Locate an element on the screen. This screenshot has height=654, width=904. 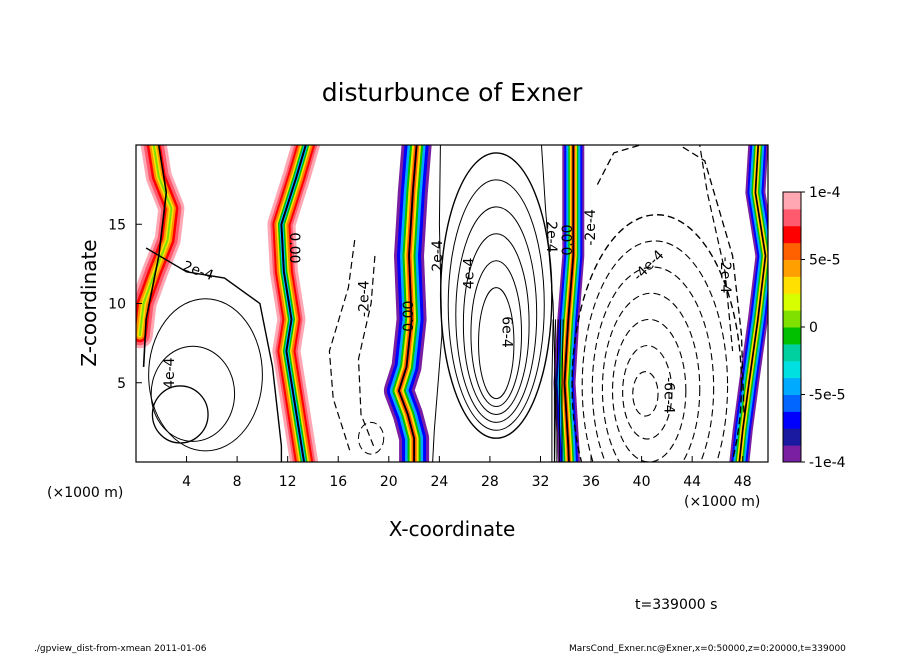
x-unit-left: (×1000 m) is located at coordinates (85, 493).